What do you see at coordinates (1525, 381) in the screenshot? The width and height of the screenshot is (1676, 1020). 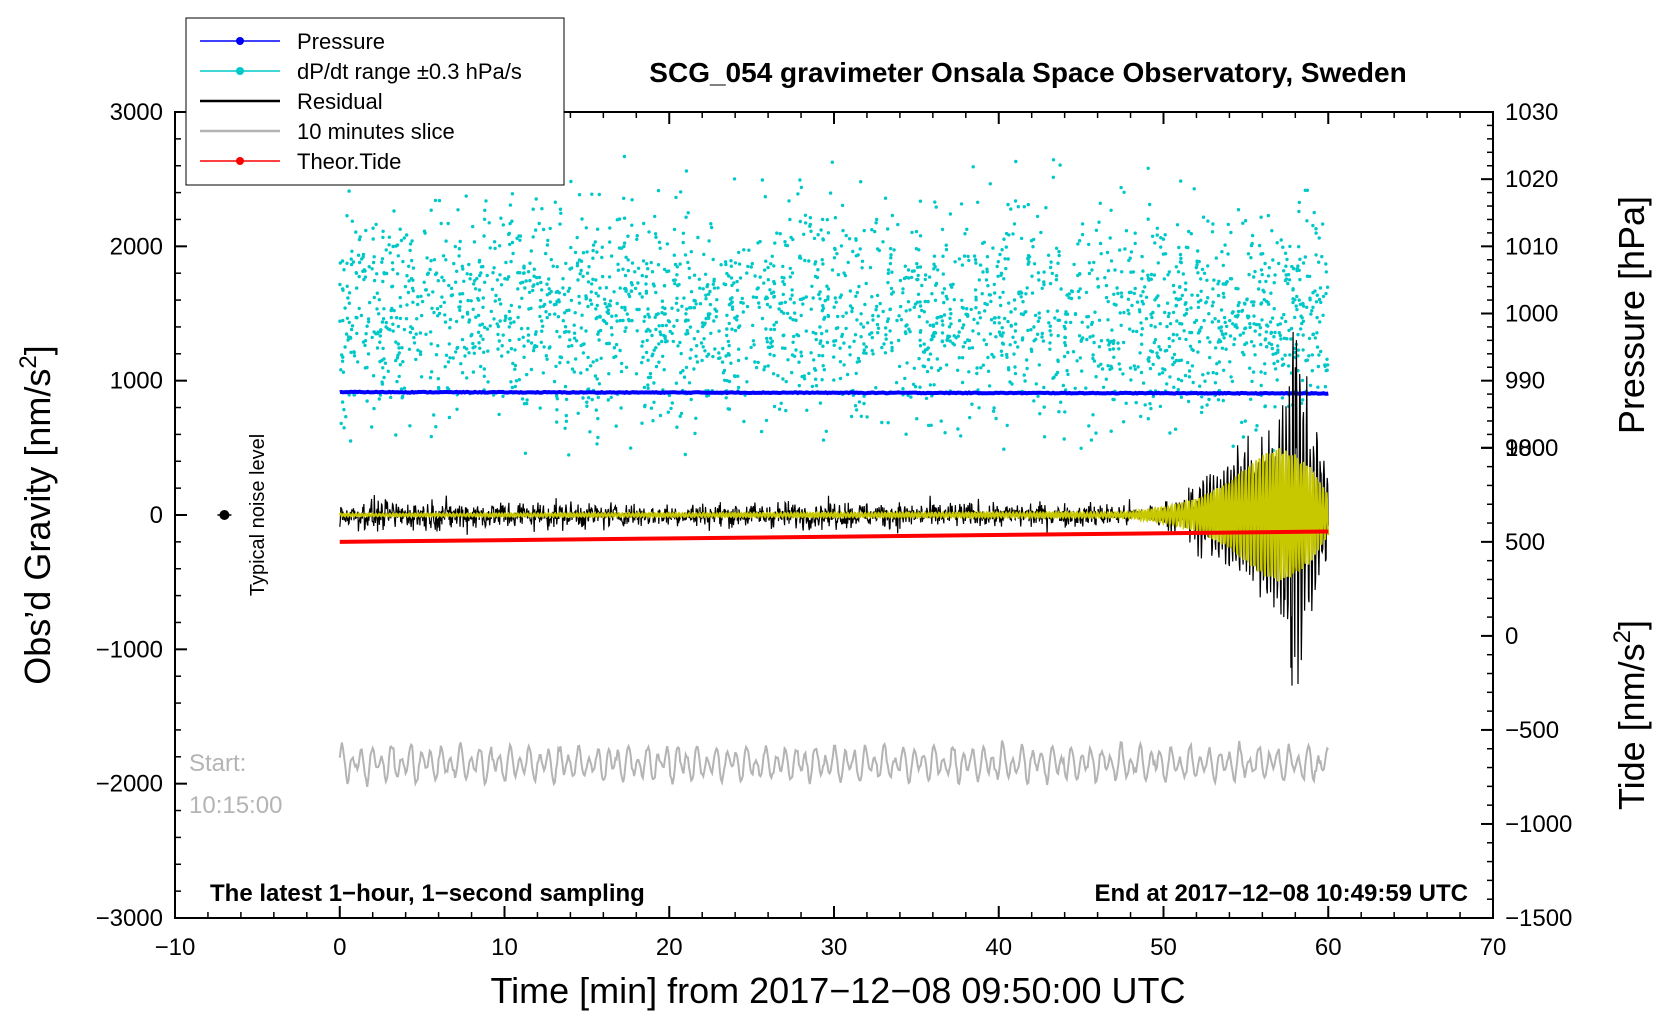 I see `pressure-tick-label: 990` at bounding box center [1525, 381].